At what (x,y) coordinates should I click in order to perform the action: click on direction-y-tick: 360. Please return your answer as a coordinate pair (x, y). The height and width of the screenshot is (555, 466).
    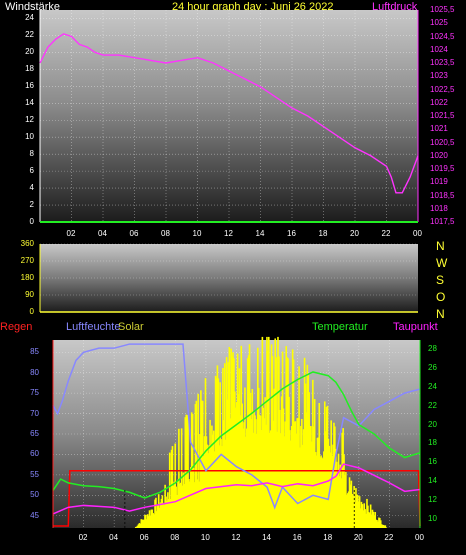
    Looking at the image, I should click on (27, 243).